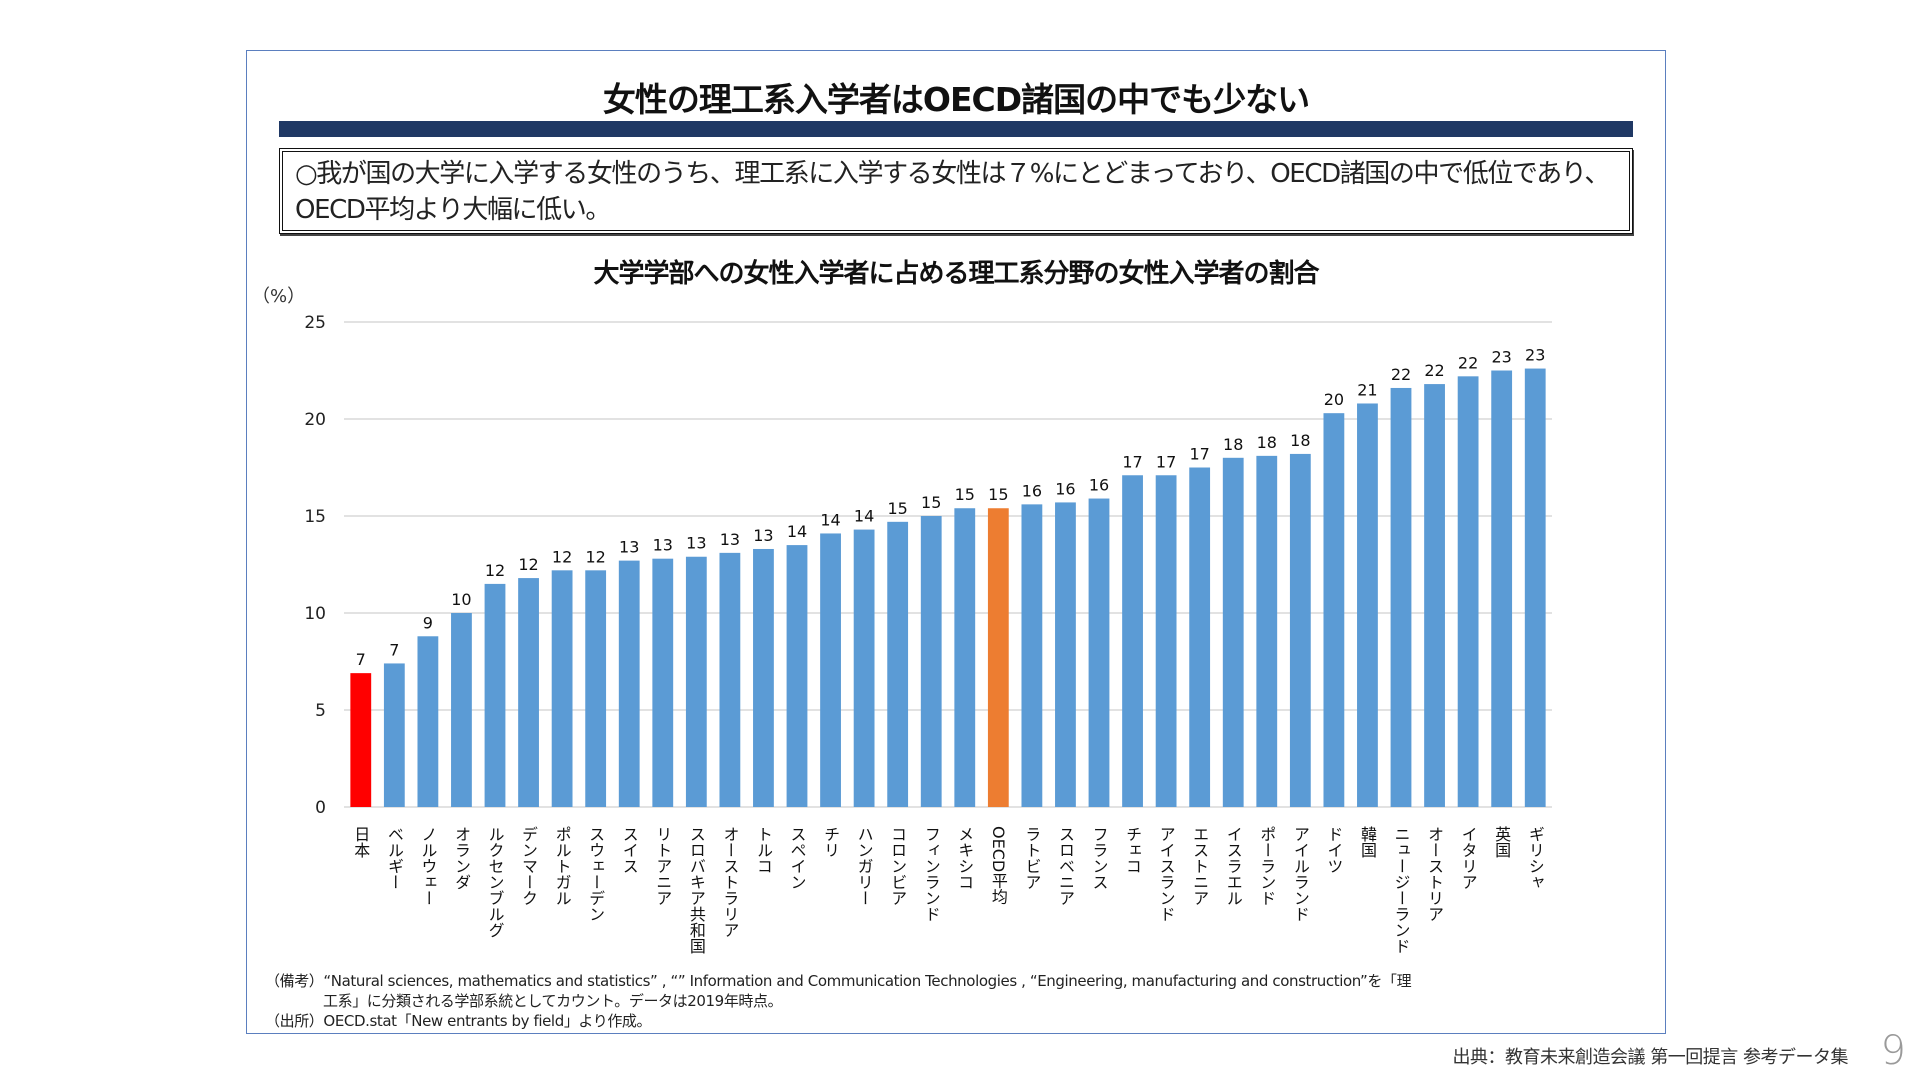 The image size is (1920, 1080). What do you see at coordinates (1367, 389) in the screenshot?
I see `data-label: 21` at bounding box center [1367, 389].